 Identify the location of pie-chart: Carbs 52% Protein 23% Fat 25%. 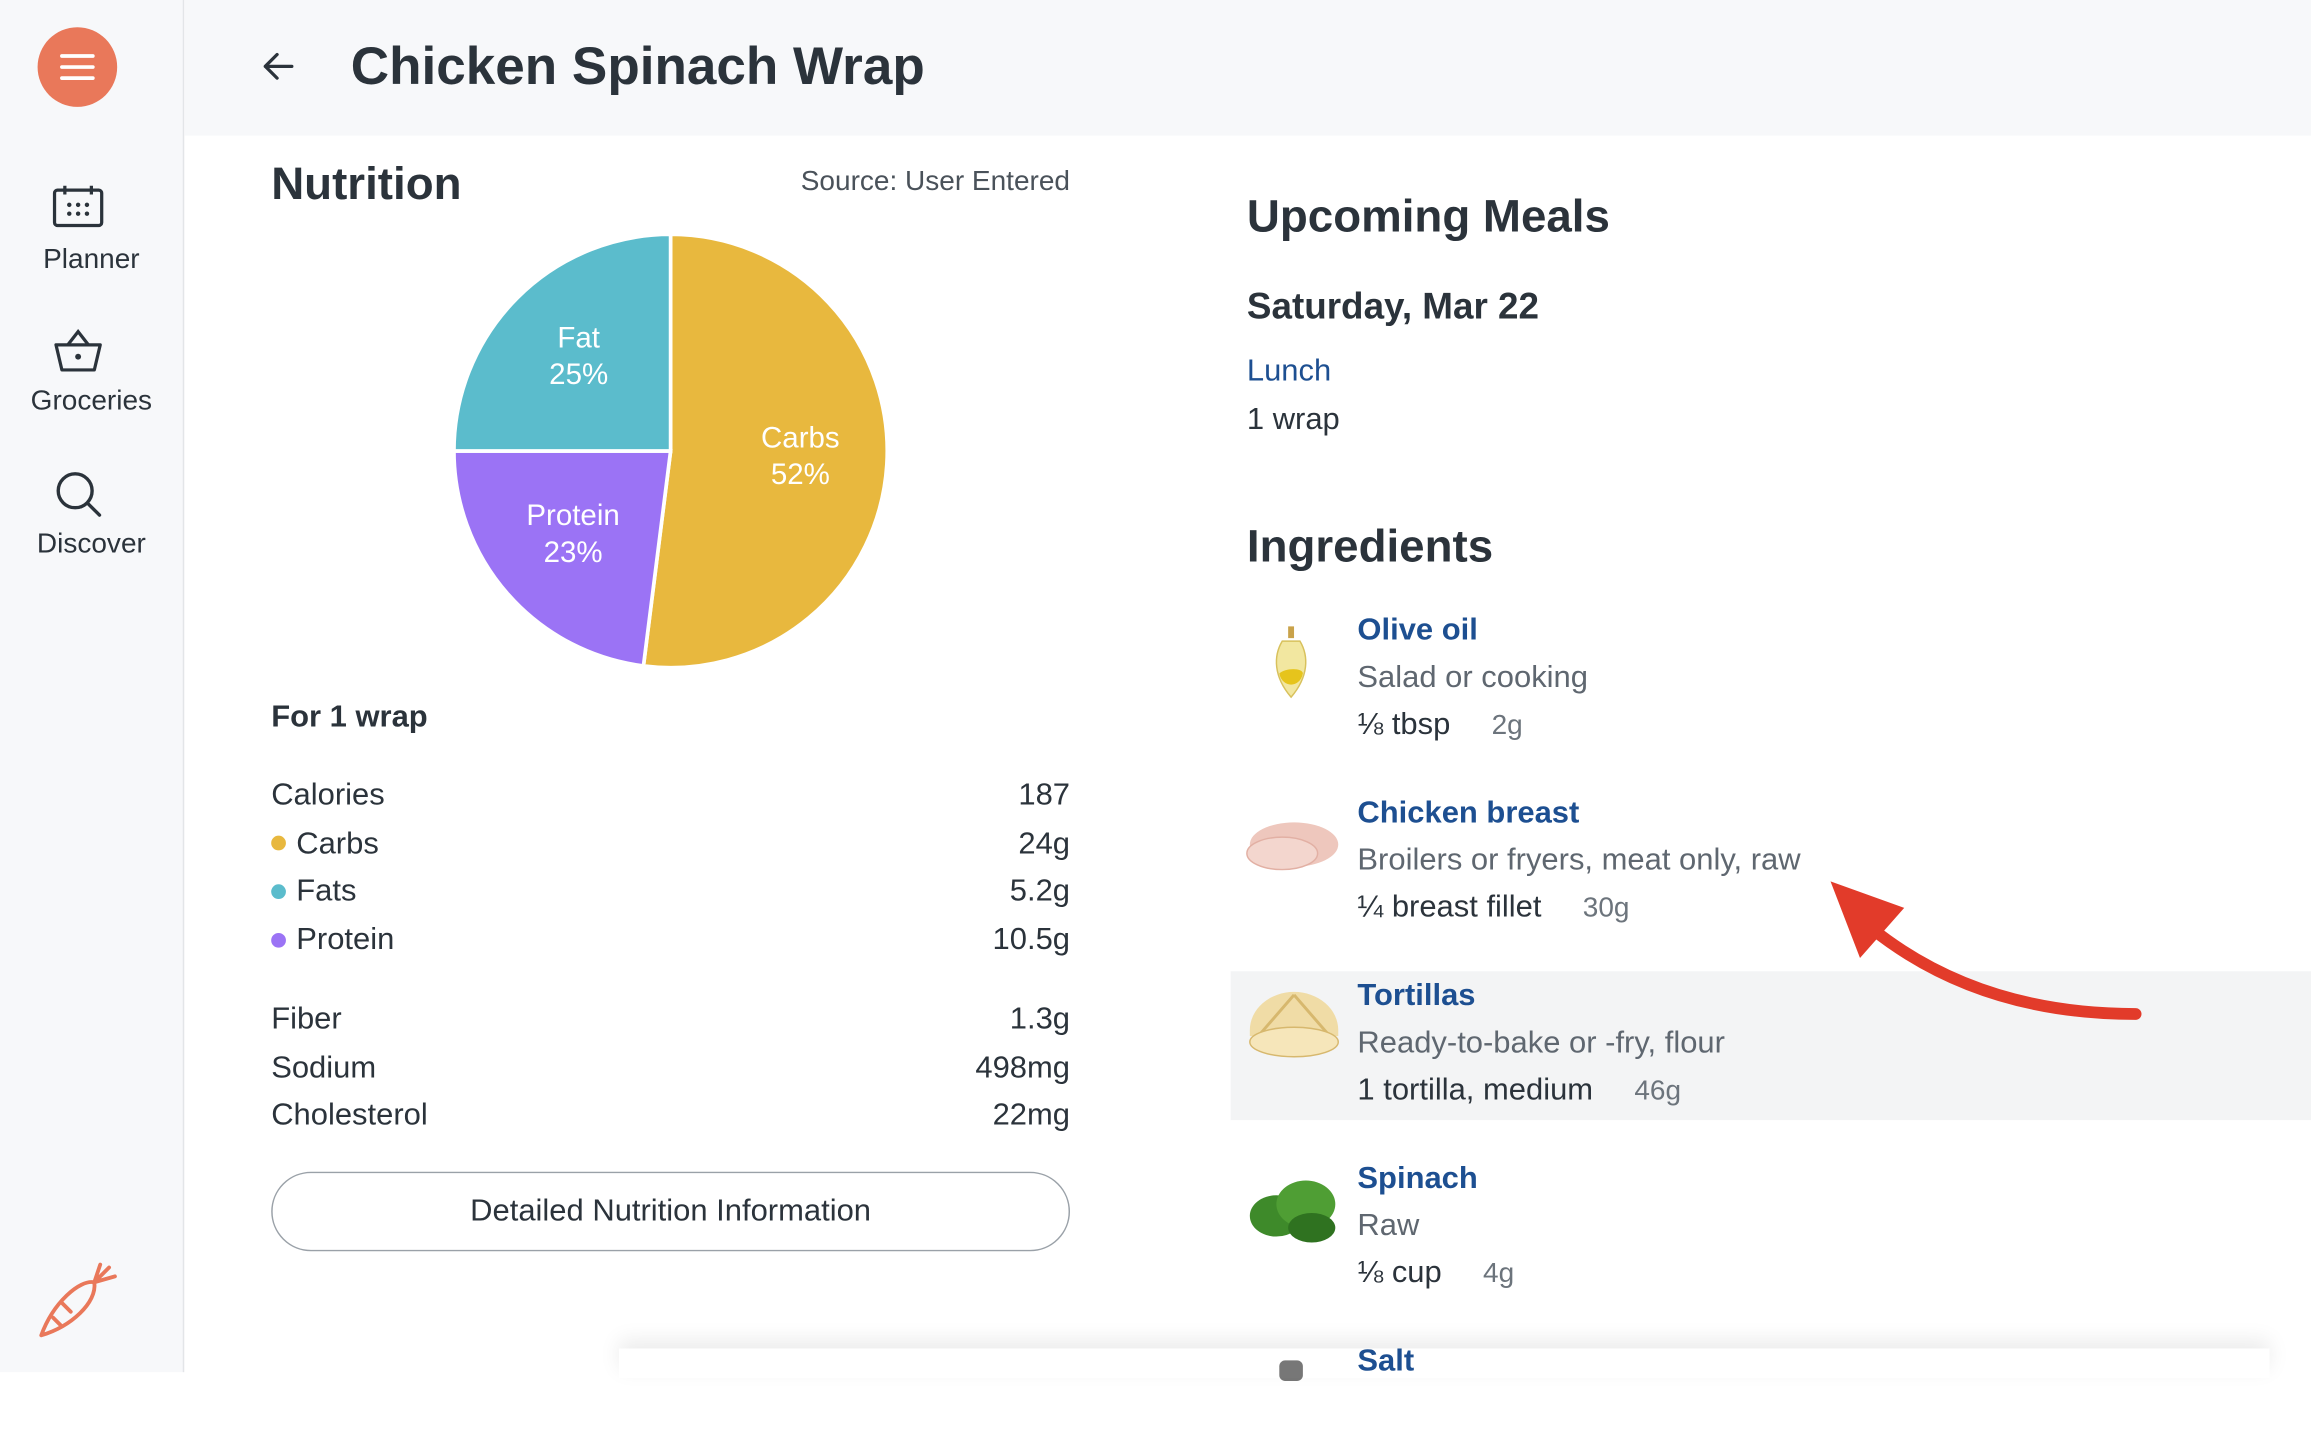
(671, 451).